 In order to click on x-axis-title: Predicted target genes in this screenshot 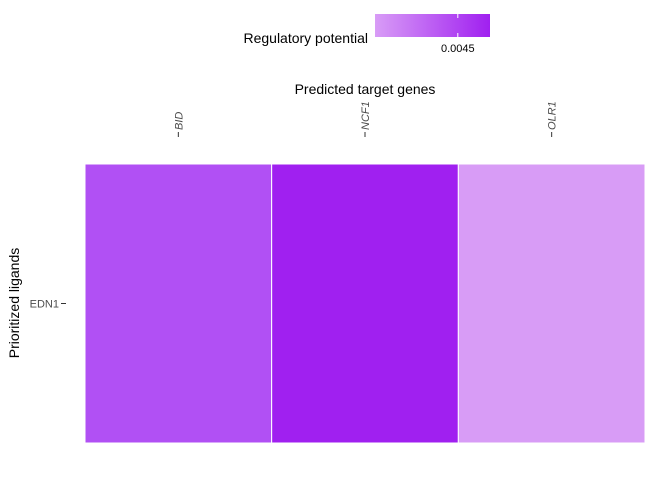, I will do `click(365, 89)`.